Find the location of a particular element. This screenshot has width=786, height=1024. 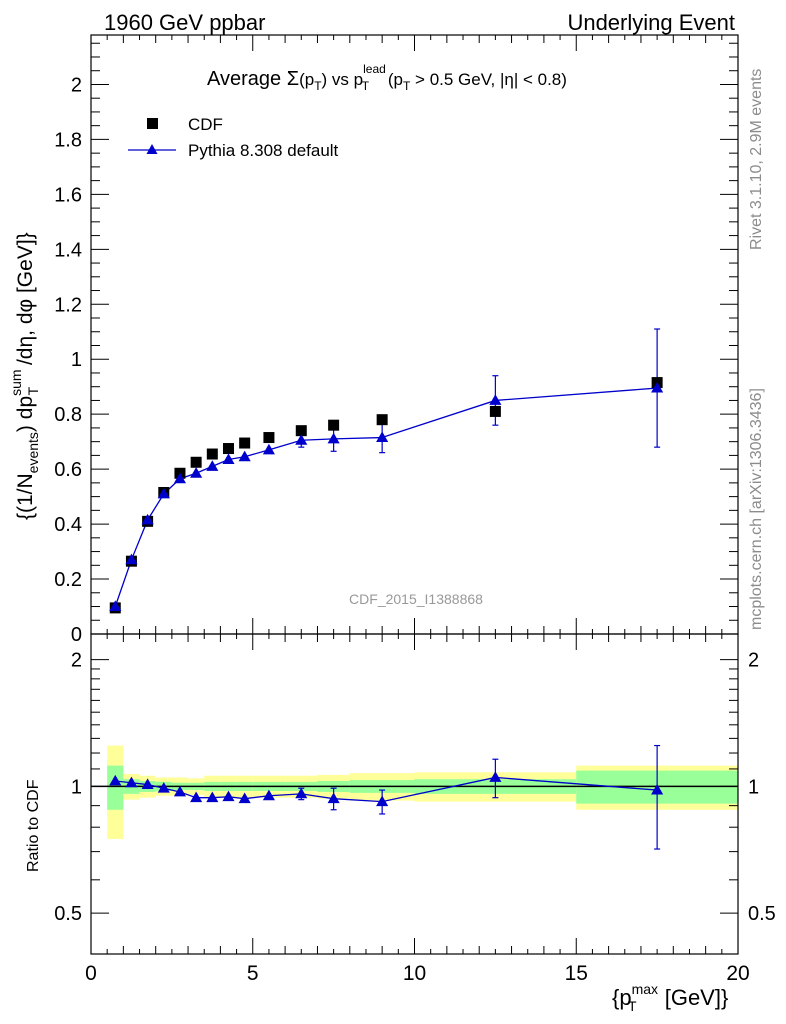

ratio-y-tick-label-right: 1 is located at coordinates (753, 787).